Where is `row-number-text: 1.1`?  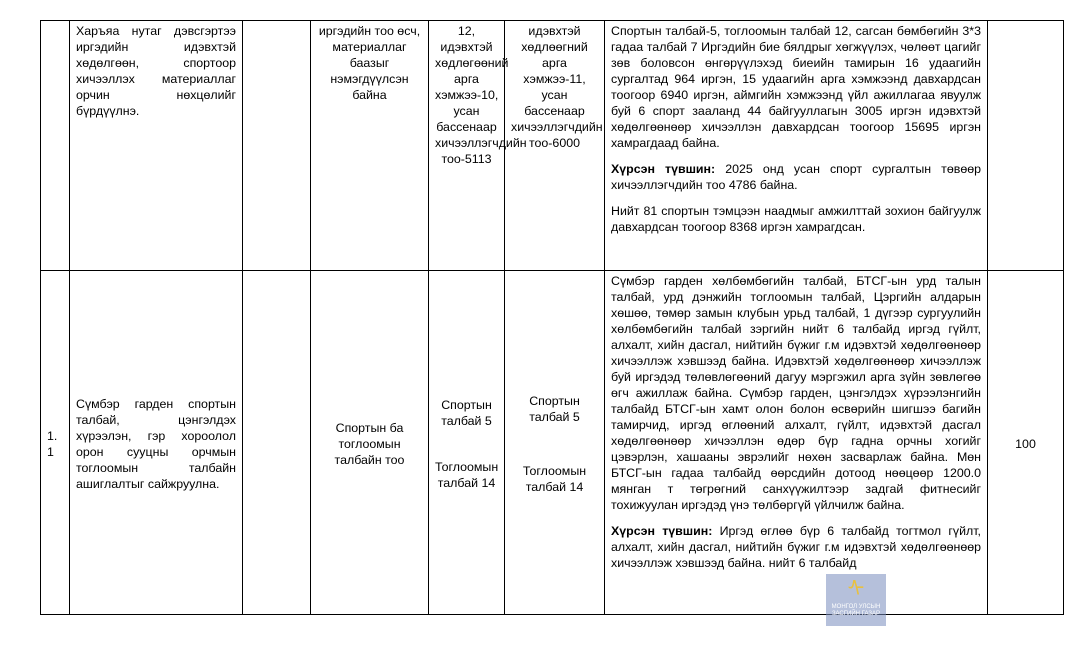 row-number-text: 1.1 is located at coordinates (52, 443).